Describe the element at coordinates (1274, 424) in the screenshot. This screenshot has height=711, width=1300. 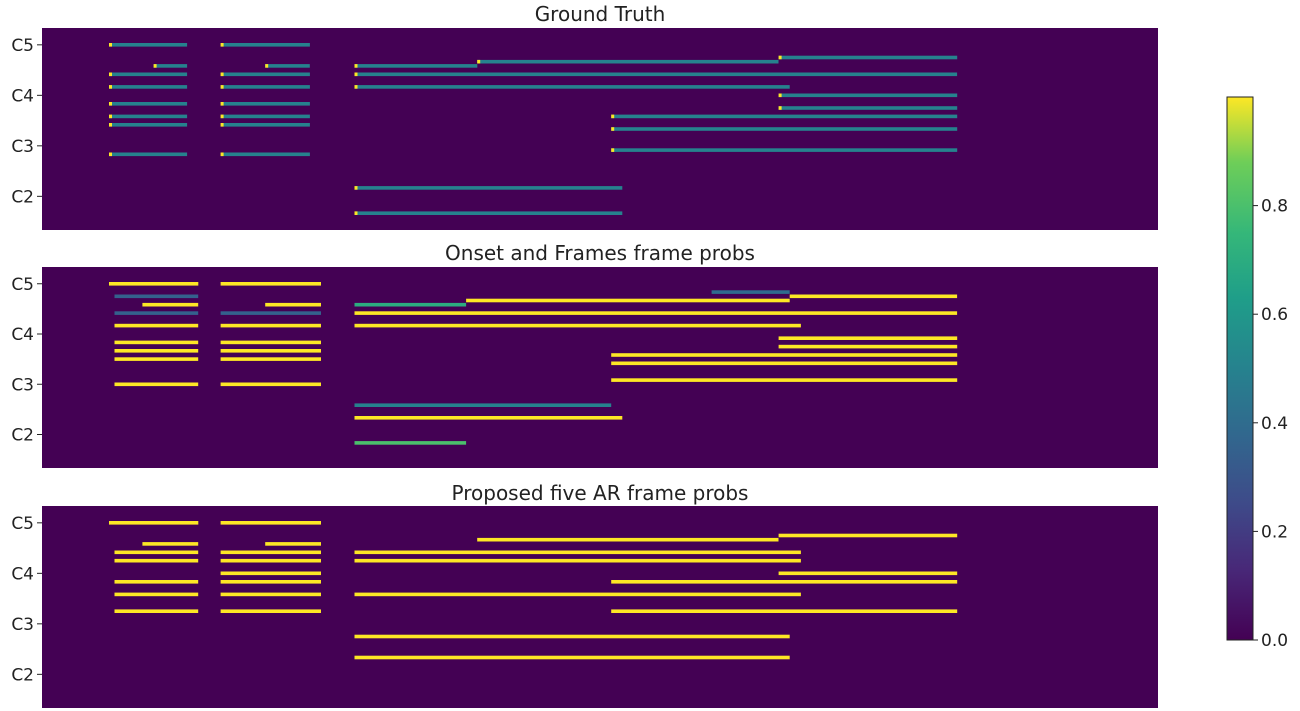
I see `colorbar-tick-label: 0.4` at that location.